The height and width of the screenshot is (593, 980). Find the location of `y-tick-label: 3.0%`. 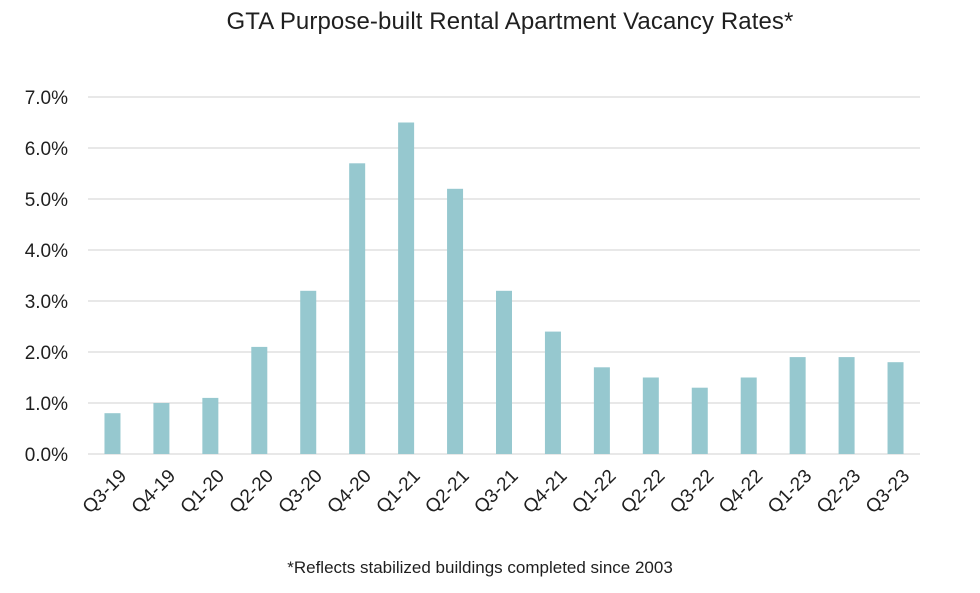

y-tick-label: 3.0% is located at coordinates (46, 302).